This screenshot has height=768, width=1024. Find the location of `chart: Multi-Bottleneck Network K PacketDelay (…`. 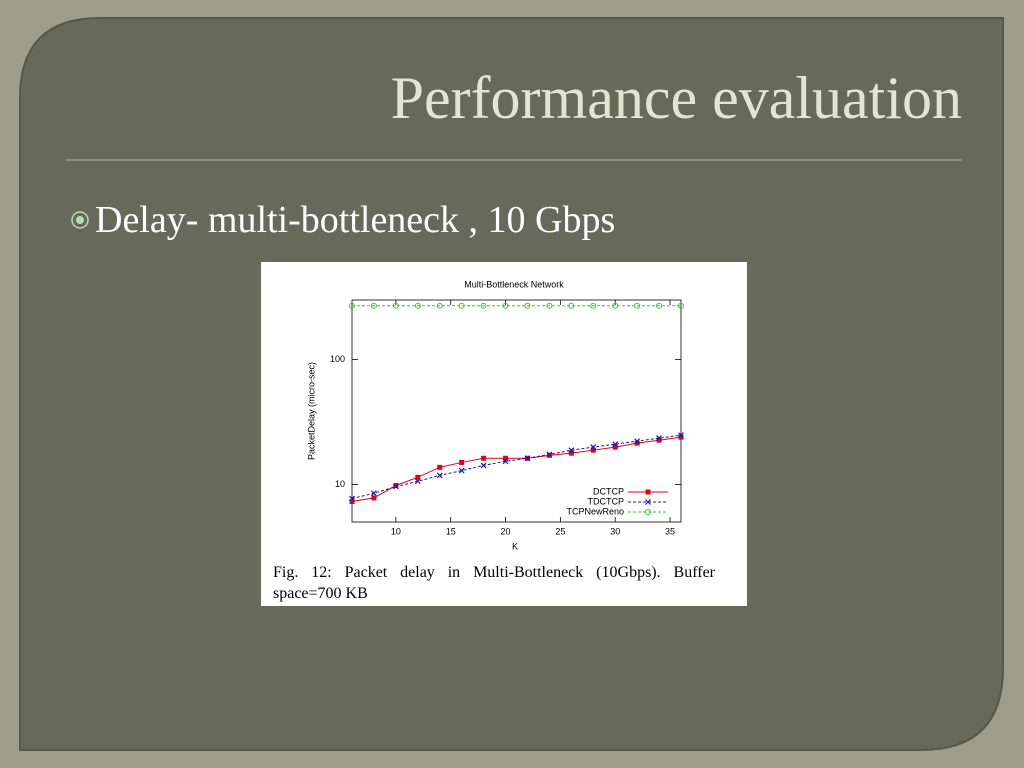

chart: Multi-Bottleneck Network K PacketDelay (… is located at coordinates (495, 415).